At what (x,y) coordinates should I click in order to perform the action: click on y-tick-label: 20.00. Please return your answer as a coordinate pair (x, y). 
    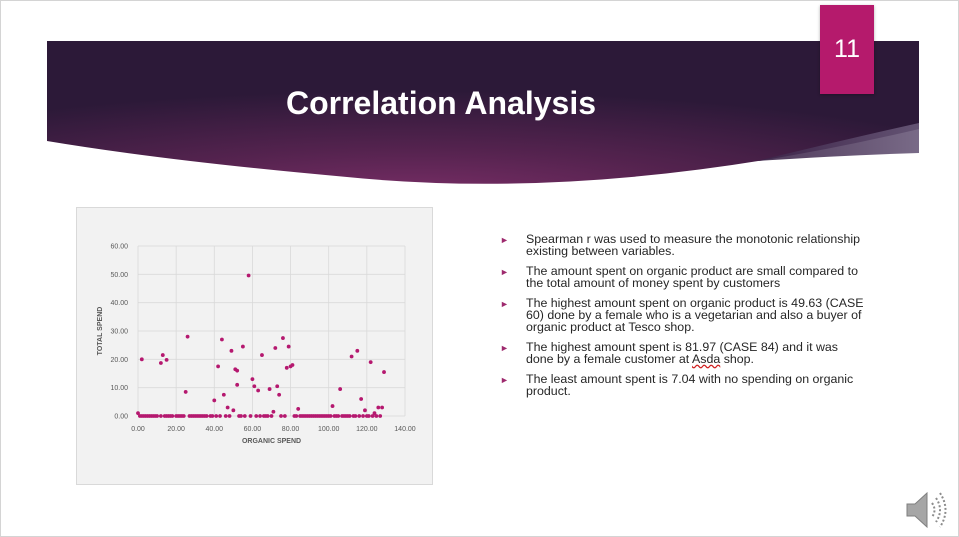
    Looking at the image, I should click on (119, 360).